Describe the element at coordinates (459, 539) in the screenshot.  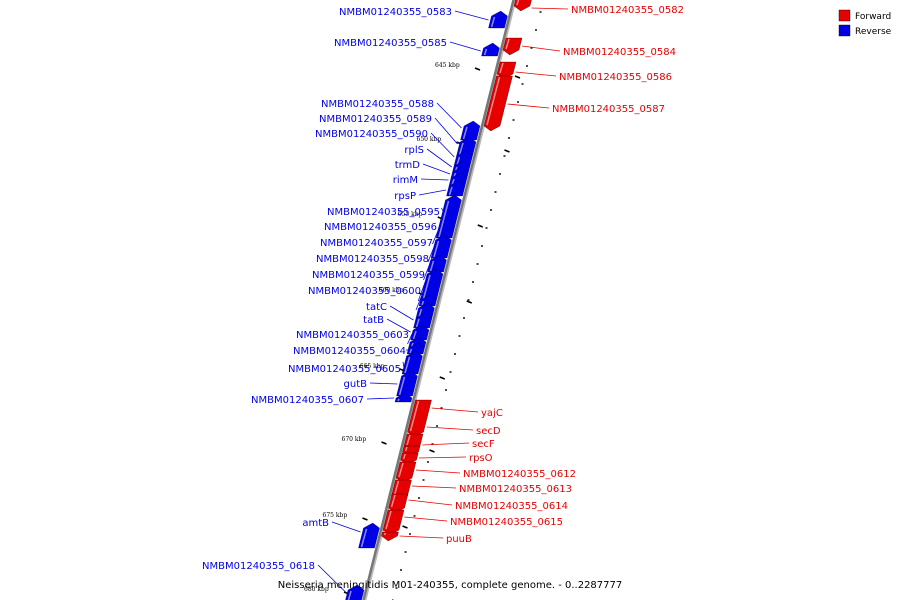
I see `forward-gene-label: puuB` at that location.